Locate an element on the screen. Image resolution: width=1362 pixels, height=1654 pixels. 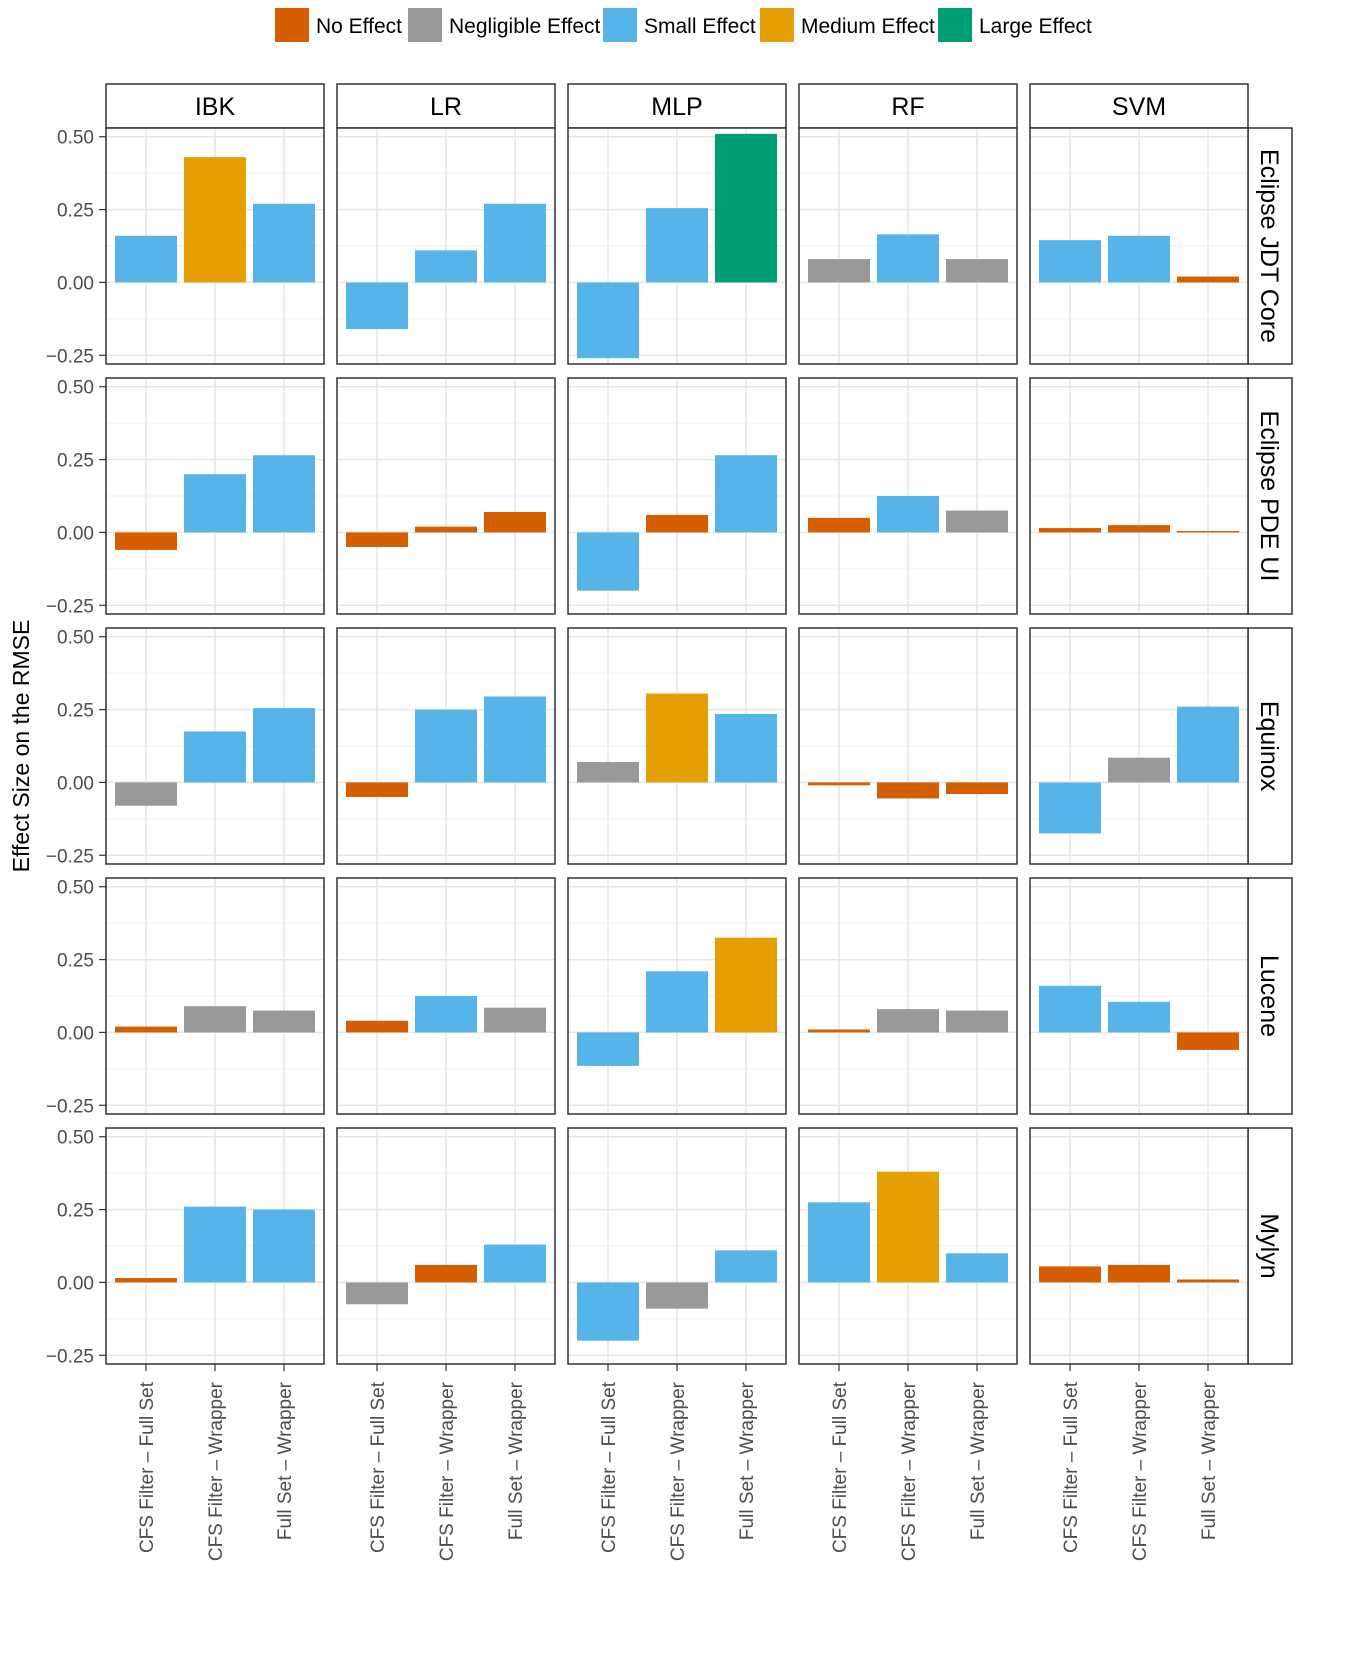
column-strip-rf is located at coordinates (908, 106).